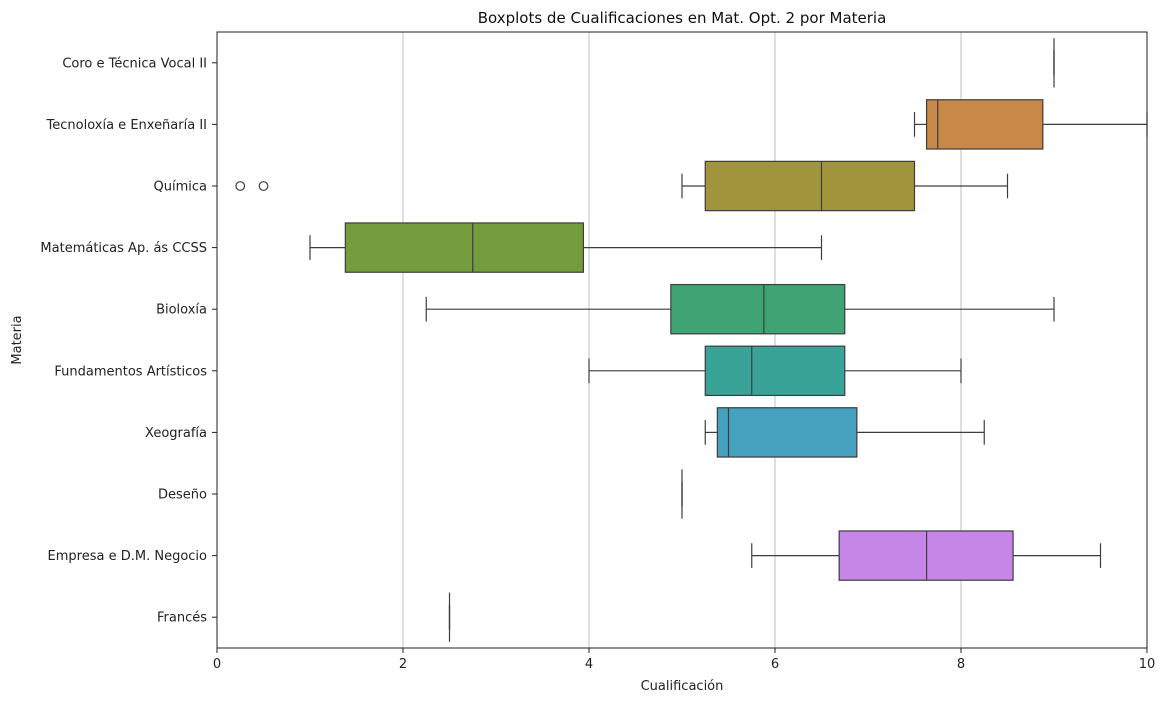  I want to click on x-tick-label: 4, so click(589, 664).